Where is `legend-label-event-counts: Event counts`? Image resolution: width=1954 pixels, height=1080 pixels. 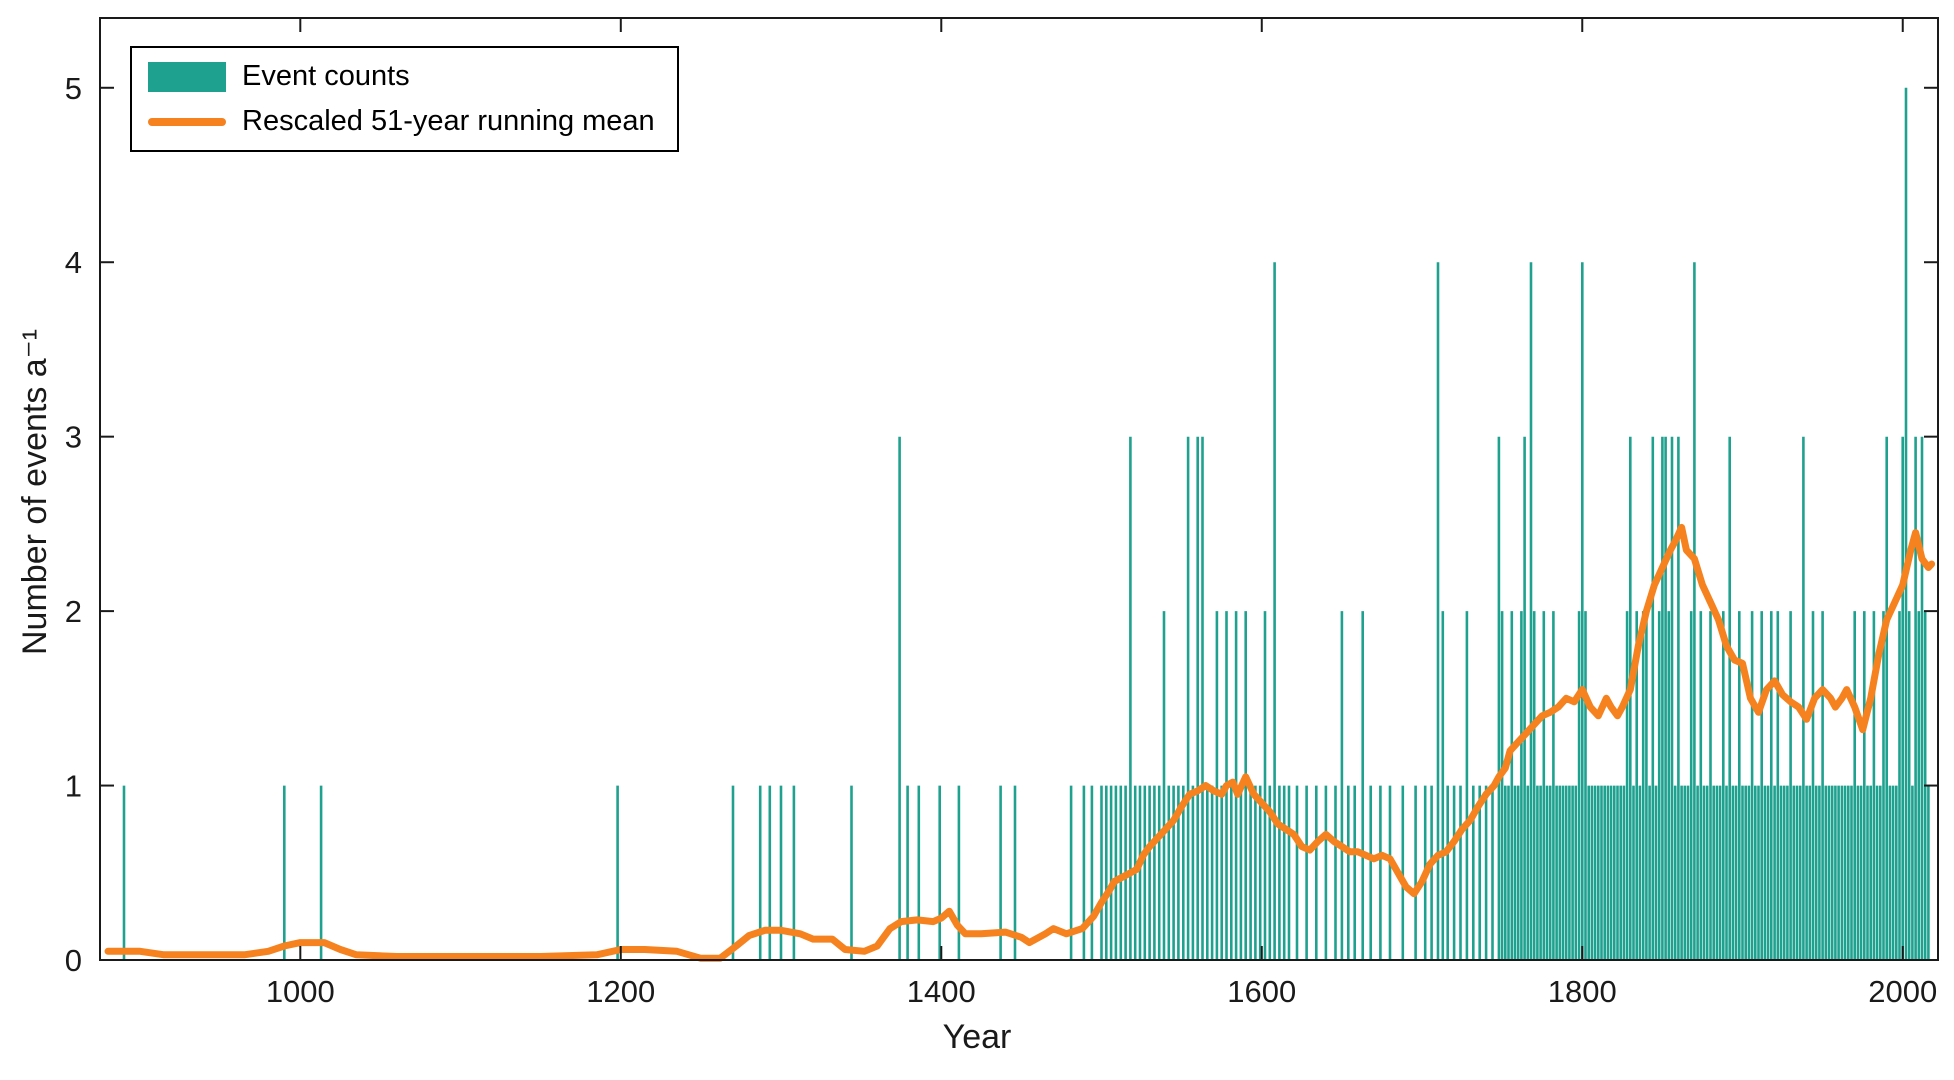 legend-label-event-counts: Event counts is located at coordinates (326, 76).